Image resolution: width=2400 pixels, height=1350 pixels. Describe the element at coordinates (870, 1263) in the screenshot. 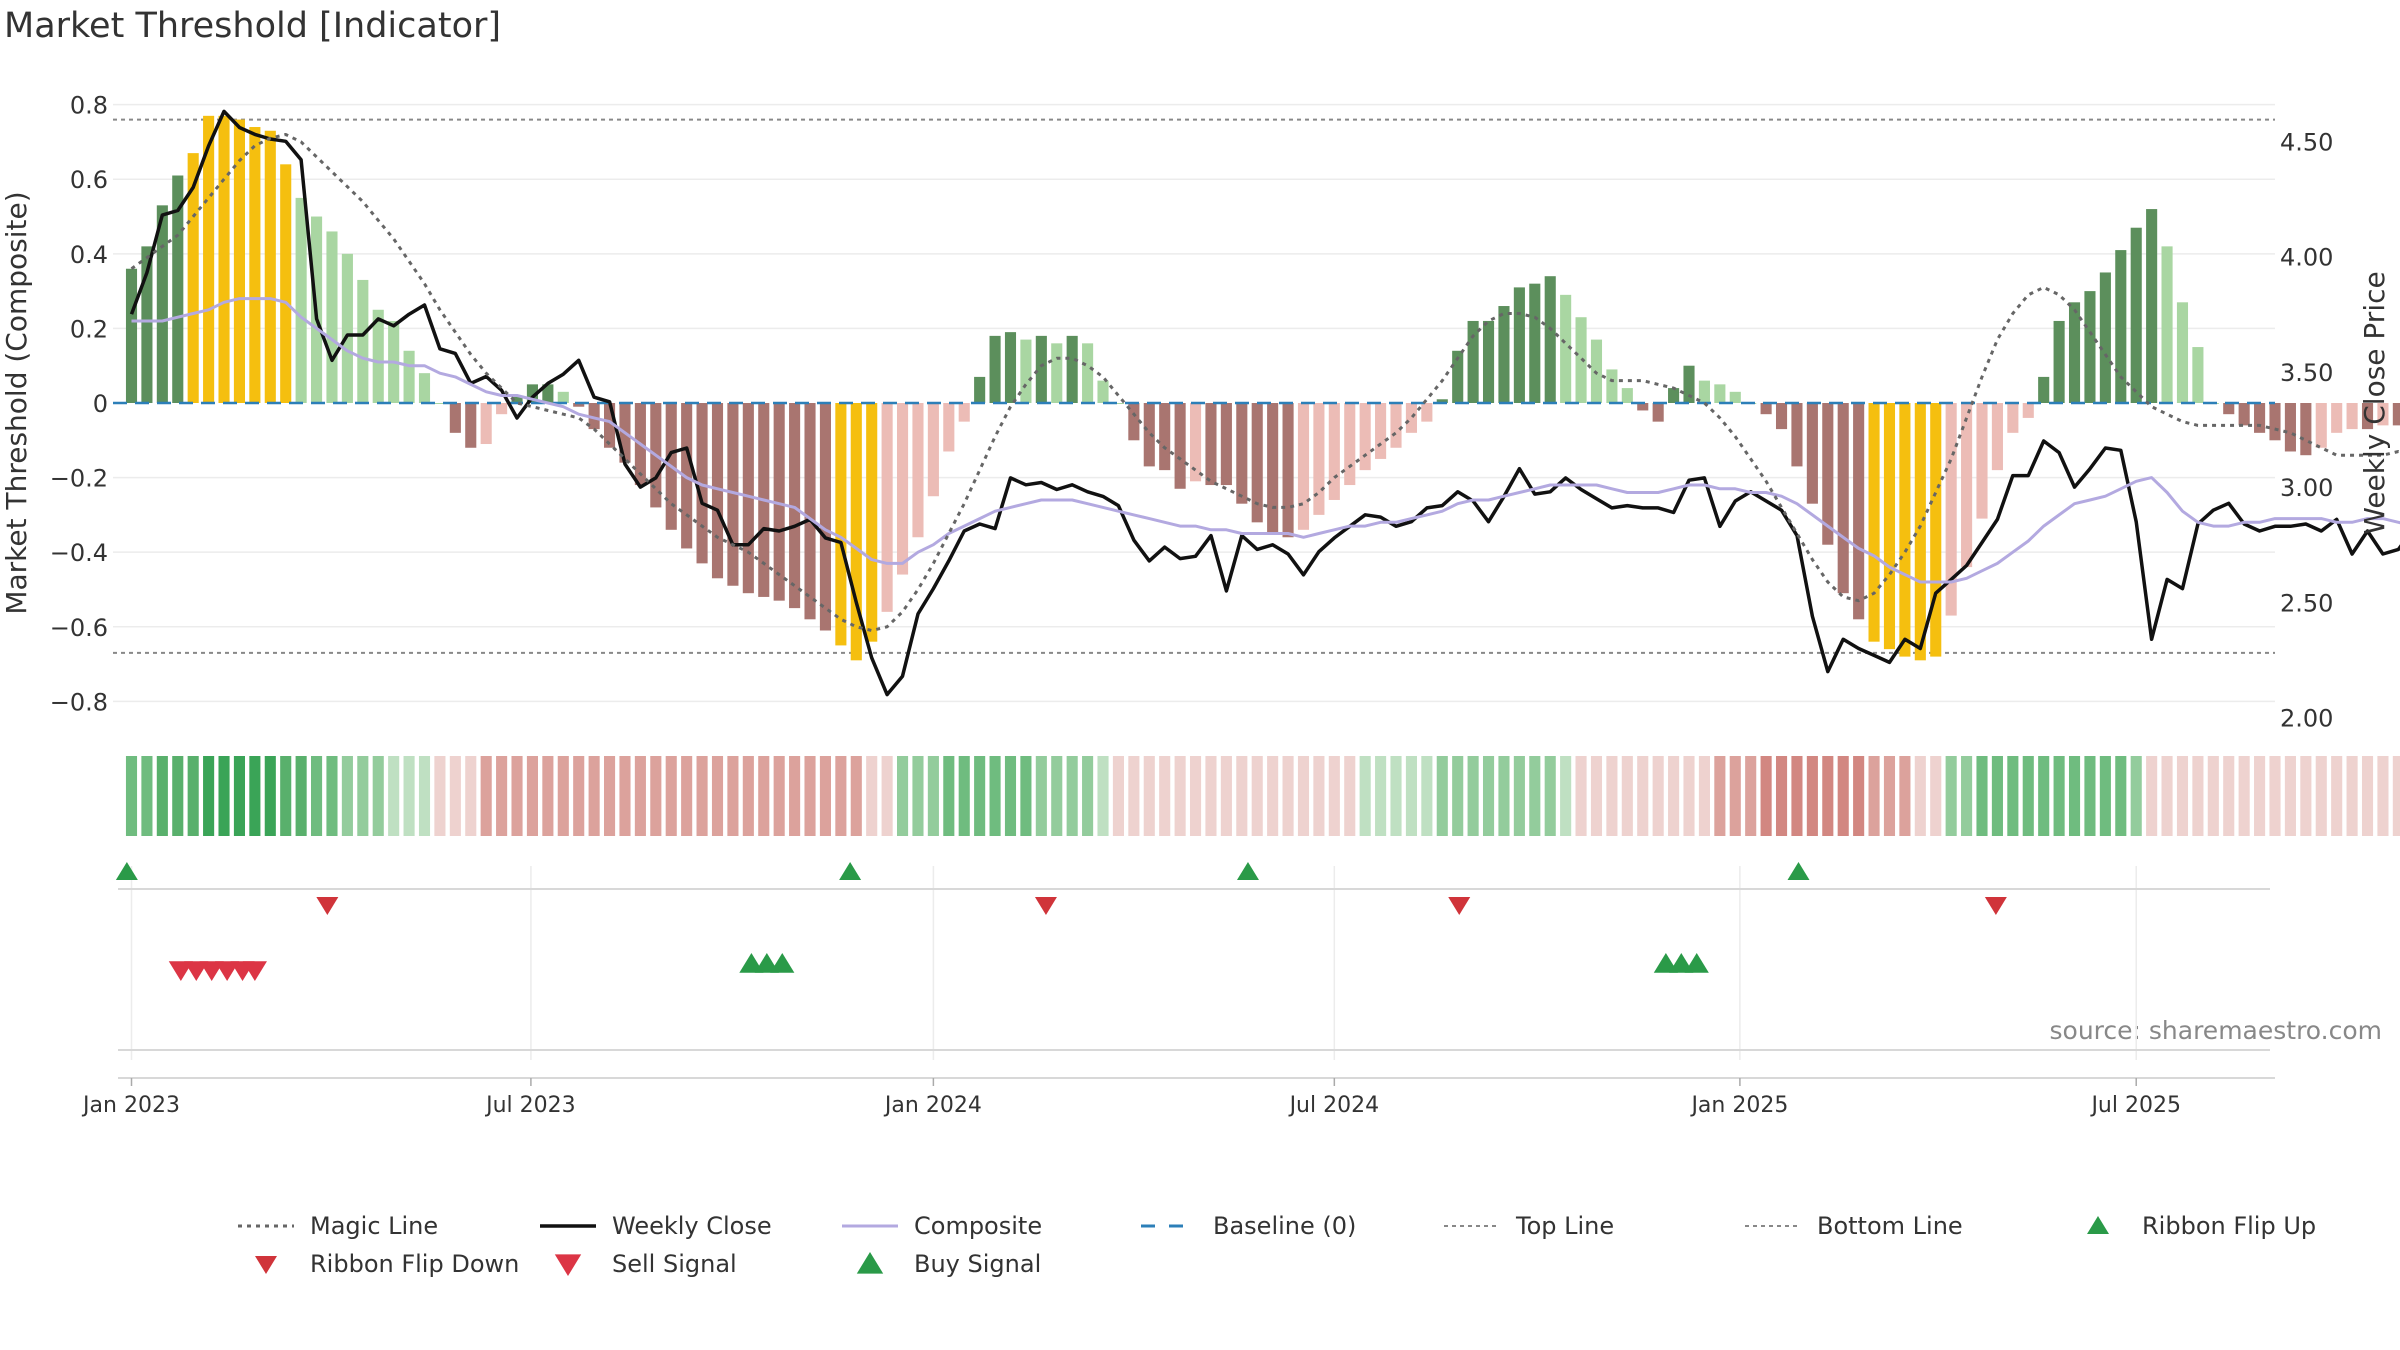

I see `legend-swatch` at that location.